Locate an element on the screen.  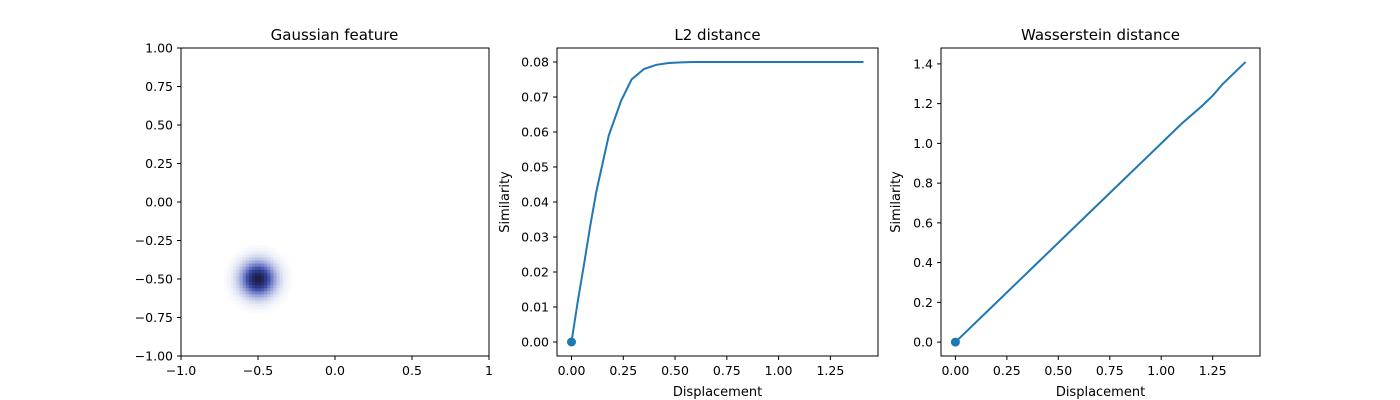
y-tick-label: 0.6 is located at coordinates (923, 222).